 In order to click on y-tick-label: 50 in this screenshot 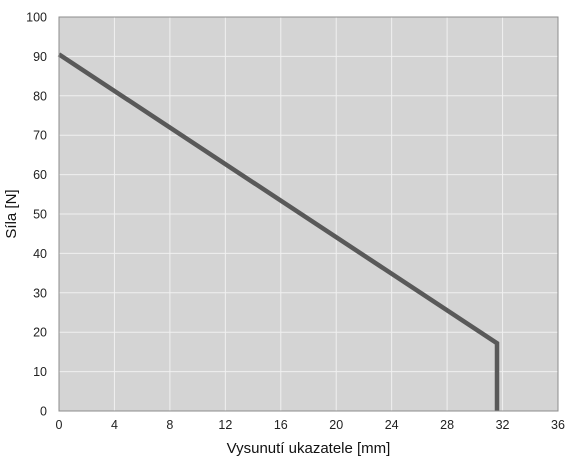, I will do `click(40, 215)`.